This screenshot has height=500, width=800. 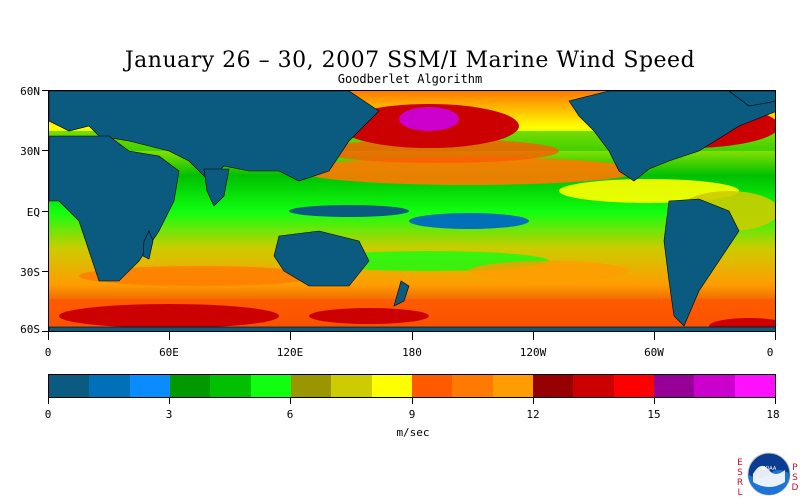 What do you see at coordinates (48, 414) in the screenshot?
I see `colorbar-label: 0` at bounding box center [48, 414].